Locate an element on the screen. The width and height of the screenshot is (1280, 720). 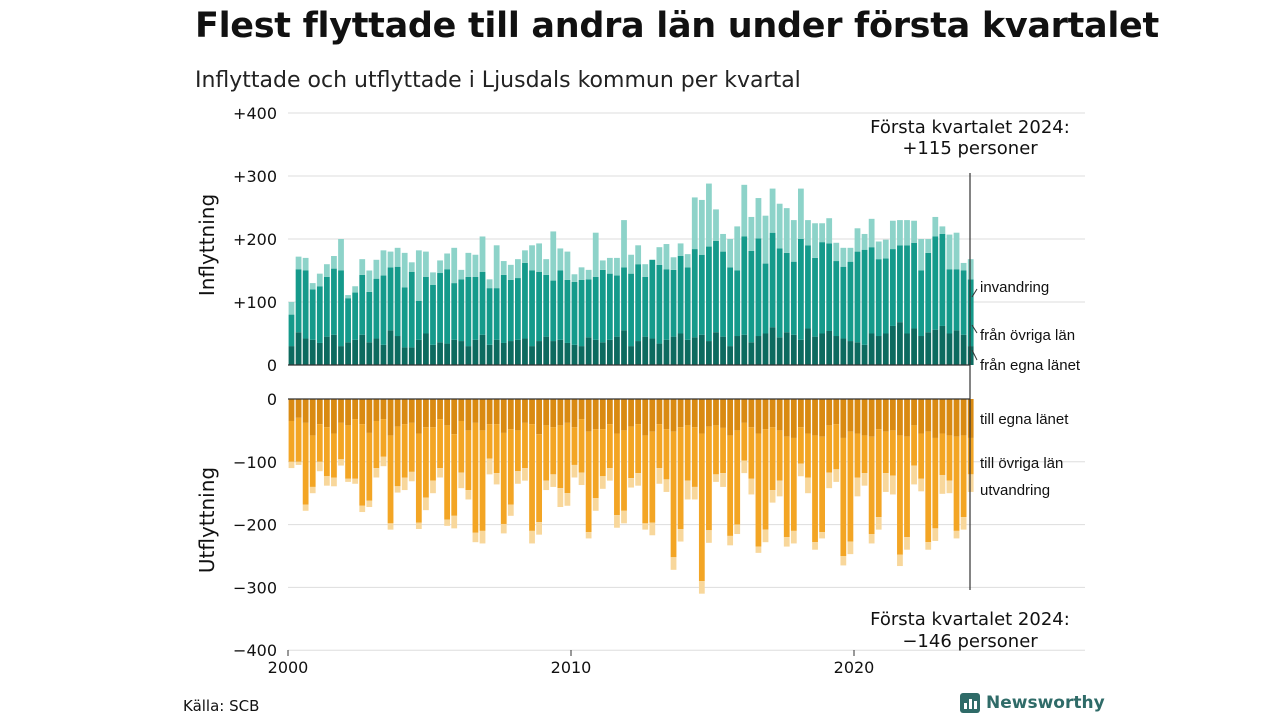
y-tick-label: −100 is located at coordinates (255, 462).